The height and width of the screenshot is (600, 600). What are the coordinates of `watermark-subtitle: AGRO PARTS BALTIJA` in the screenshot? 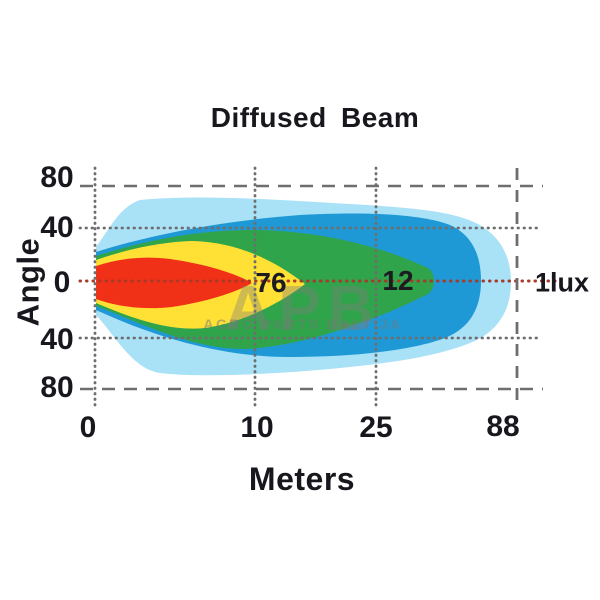 It's located at (303, 324).